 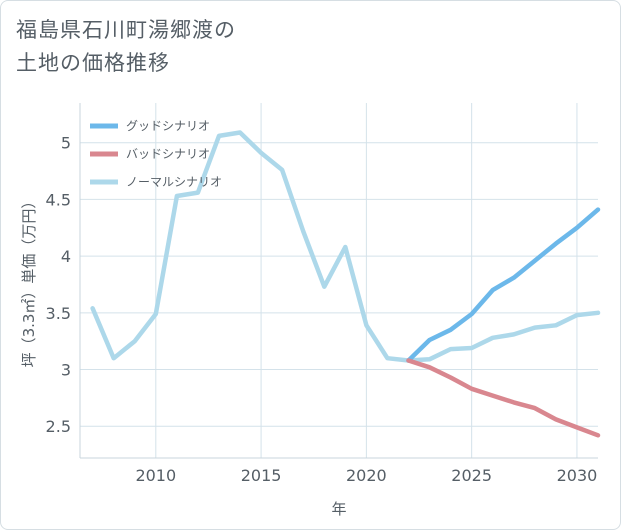 I want to click on legend-label: グッドシナリオ, so click(x=168, y=126).